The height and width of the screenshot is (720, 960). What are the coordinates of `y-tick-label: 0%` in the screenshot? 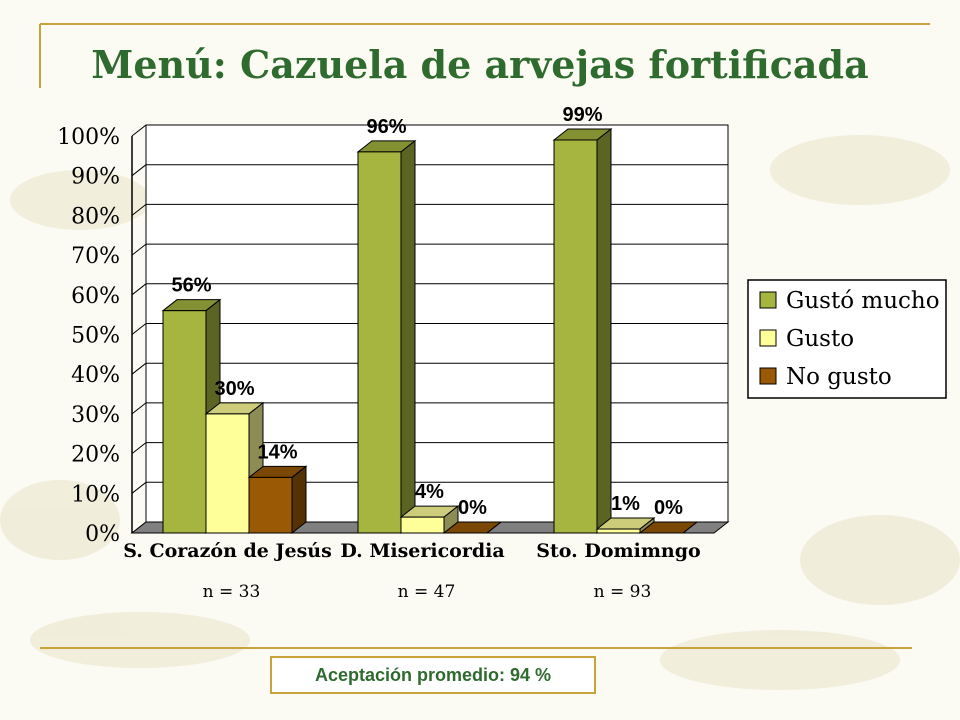 It's located at (102, 534).